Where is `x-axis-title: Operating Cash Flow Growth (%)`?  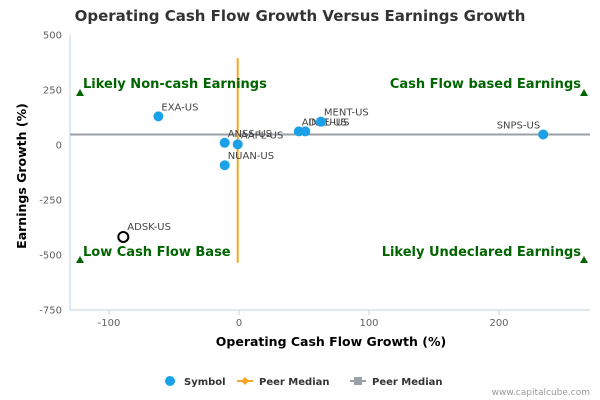 x-axis-title: Operating Cash Flow Growth (%) is located at coordinates (331, 341).